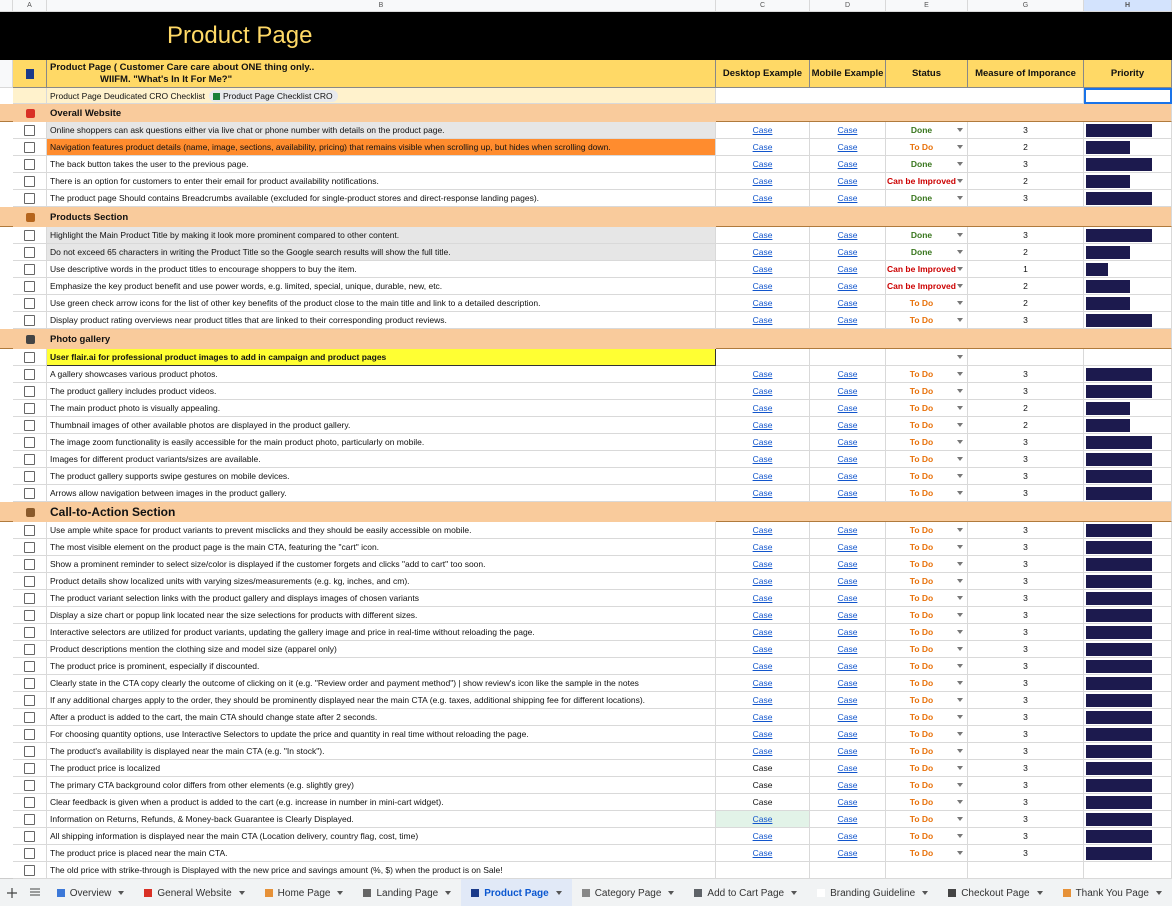 The width and height of the screenshot is (1172, 906). Describe the element at coordinates (927, 357) in the screenshot. I see `status` at that location.